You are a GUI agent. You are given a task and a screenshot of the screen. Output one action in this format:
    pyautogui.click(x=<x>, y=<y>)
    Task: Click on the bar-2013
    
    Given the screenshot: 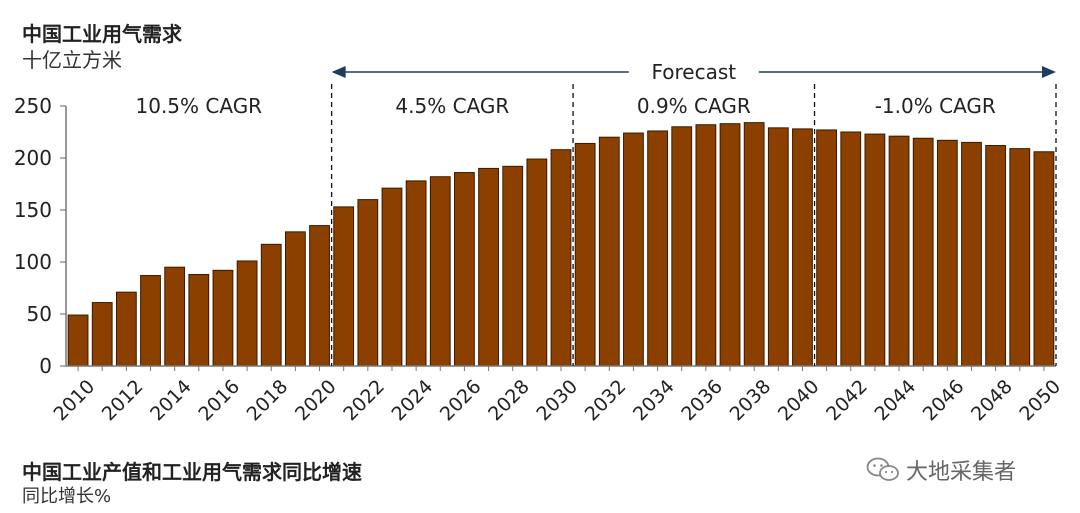 What is the action you would take?
    pyautogui.click(x=150, y=321)
    